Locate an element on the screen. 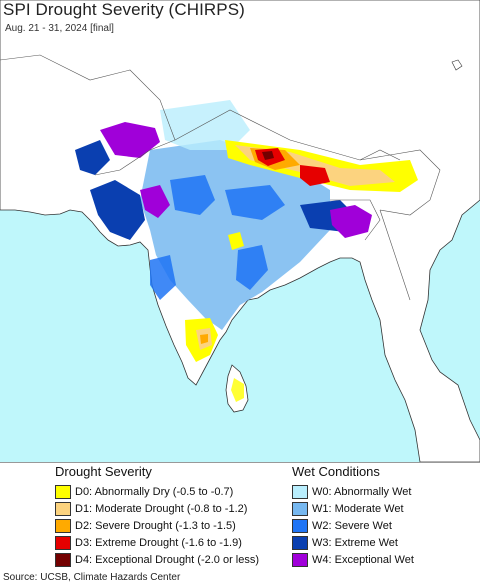  wet-label-w3: W3: Extreme Wet is located at coordinates (355, 542).